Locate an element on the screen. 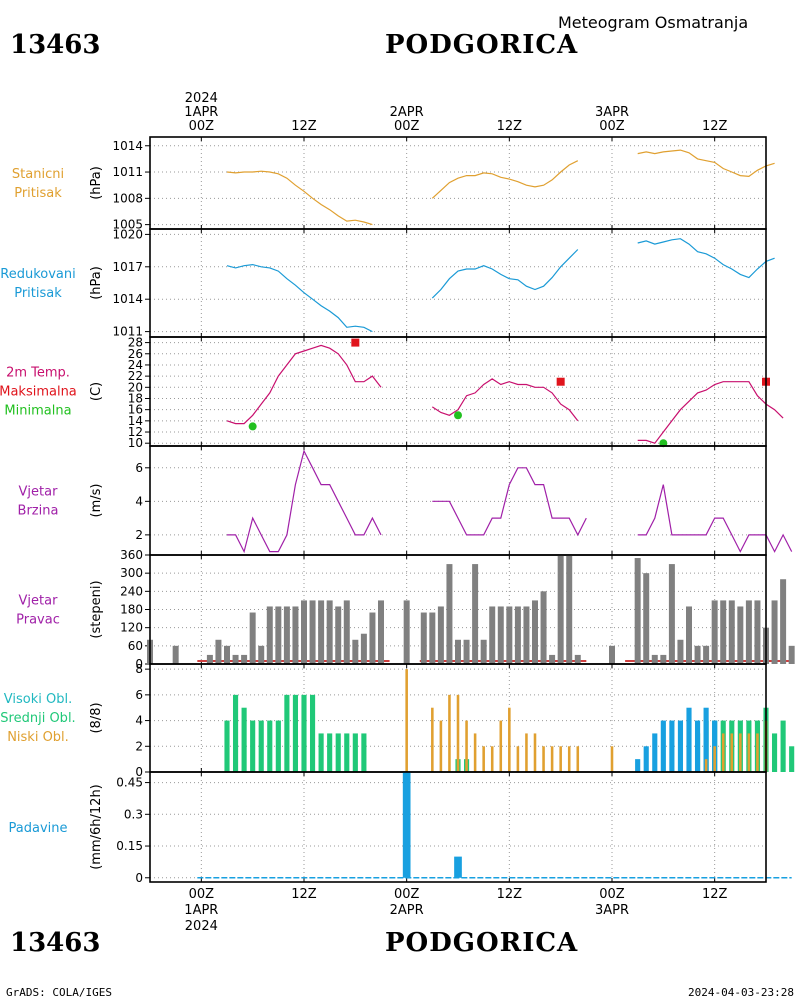 The height and width of the screenshot is (1000, 800). panel-frame is located at coordinates (458, 827).